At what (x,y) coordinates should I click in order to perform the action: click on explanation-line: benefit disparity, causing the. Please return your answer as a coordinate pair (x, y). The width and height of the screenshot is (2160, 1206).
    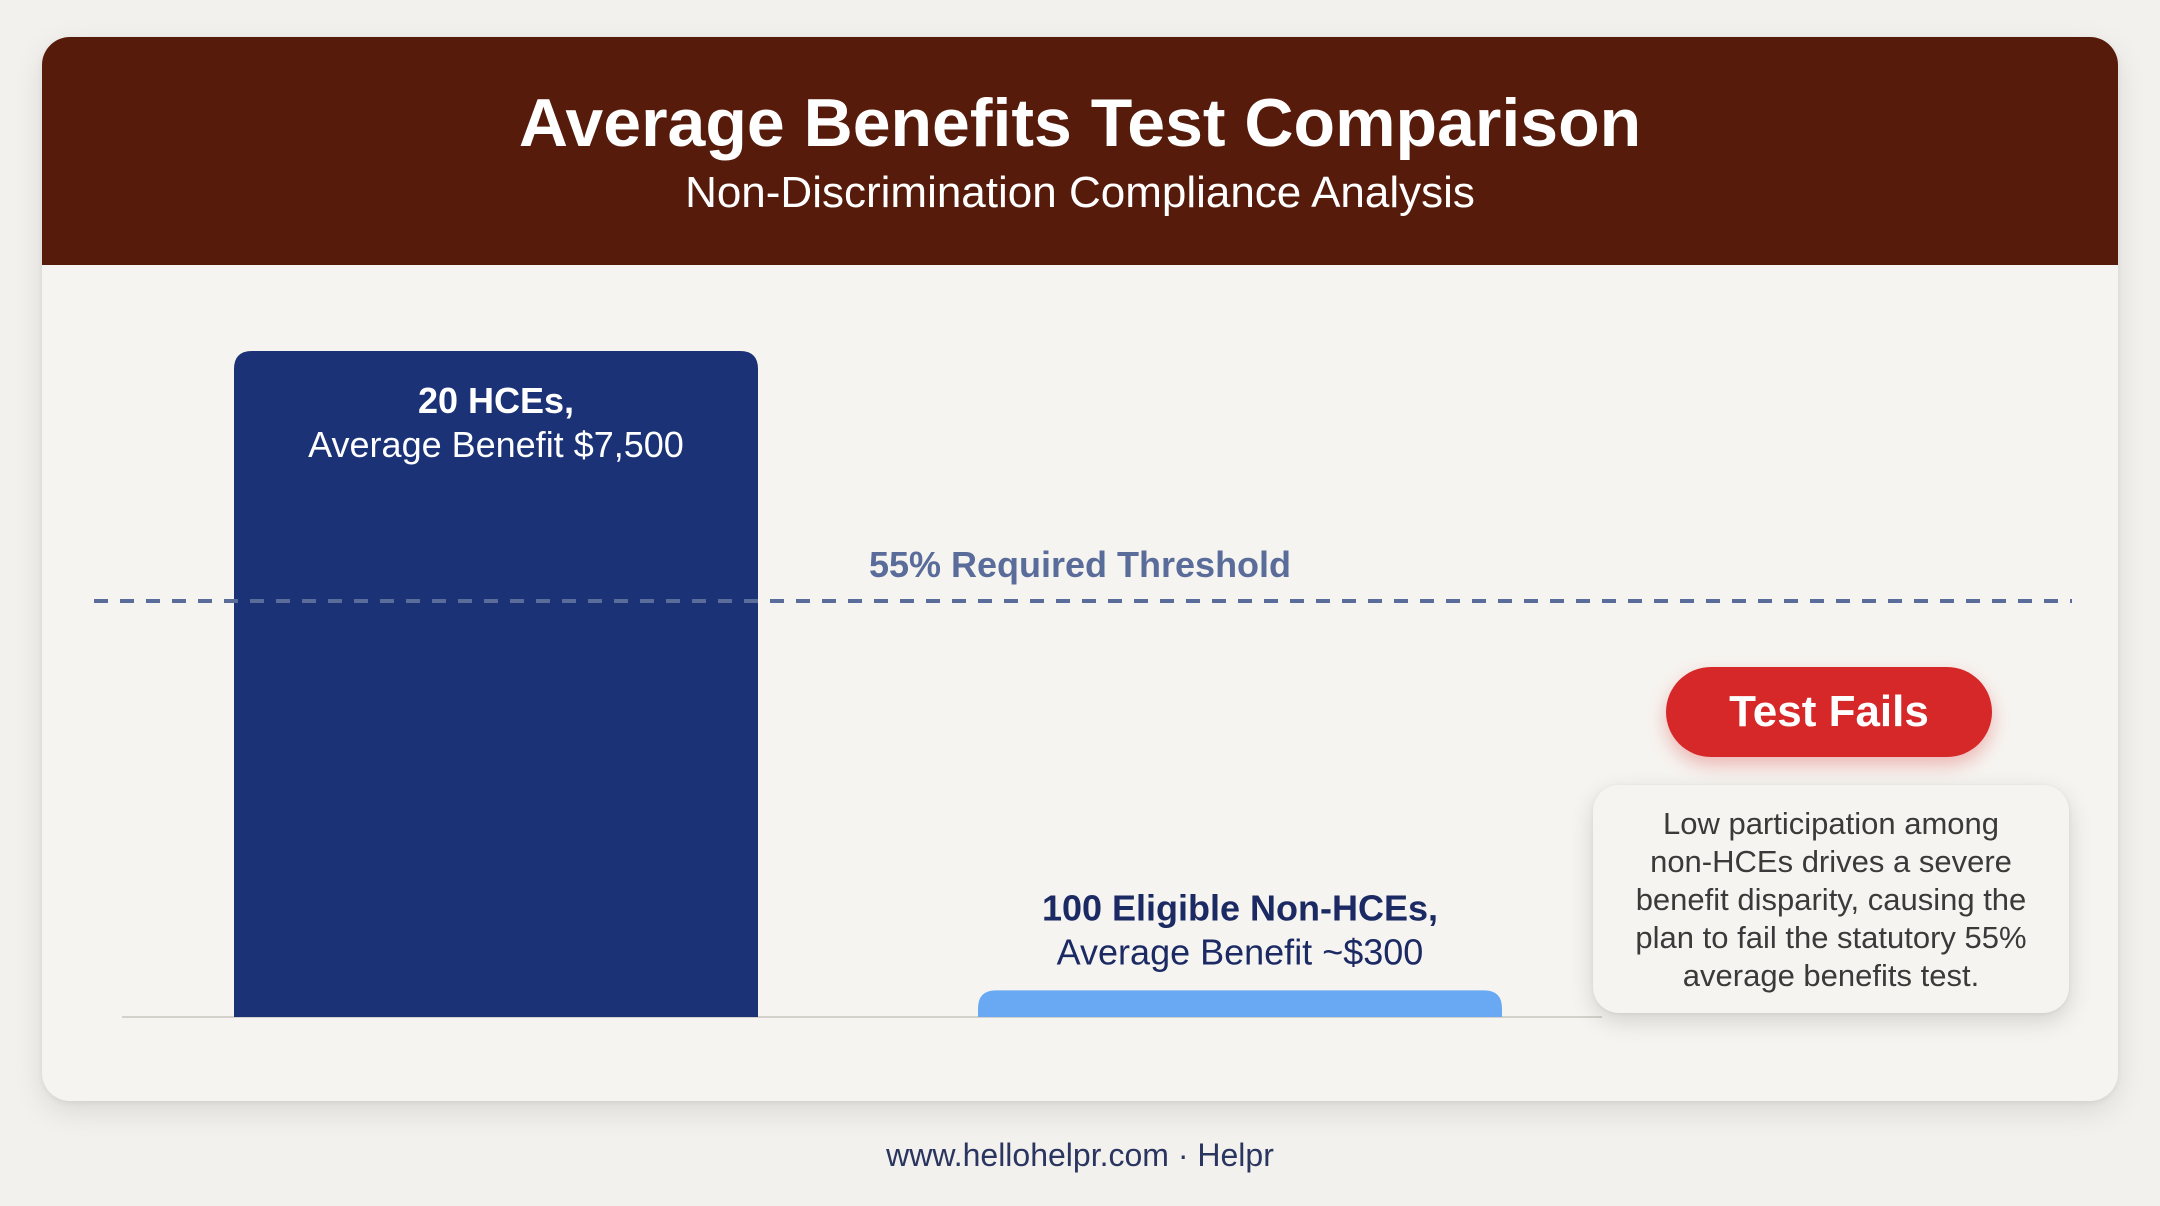
    Looking at the image, I should click on (1831, 899).